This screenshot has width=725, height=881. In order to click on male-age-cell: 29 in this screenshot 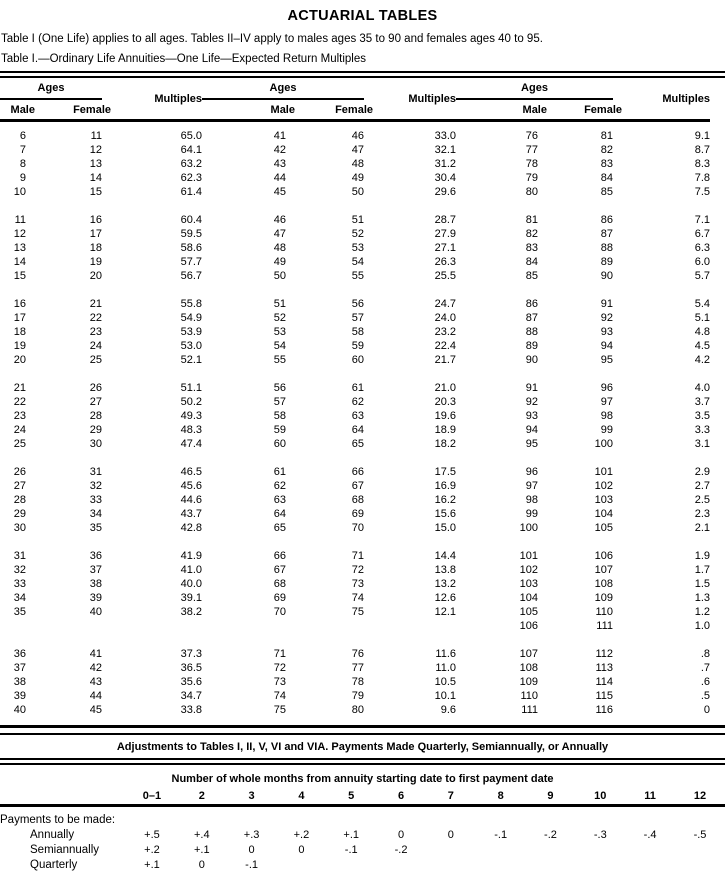, I will do `click(19, 514)`.